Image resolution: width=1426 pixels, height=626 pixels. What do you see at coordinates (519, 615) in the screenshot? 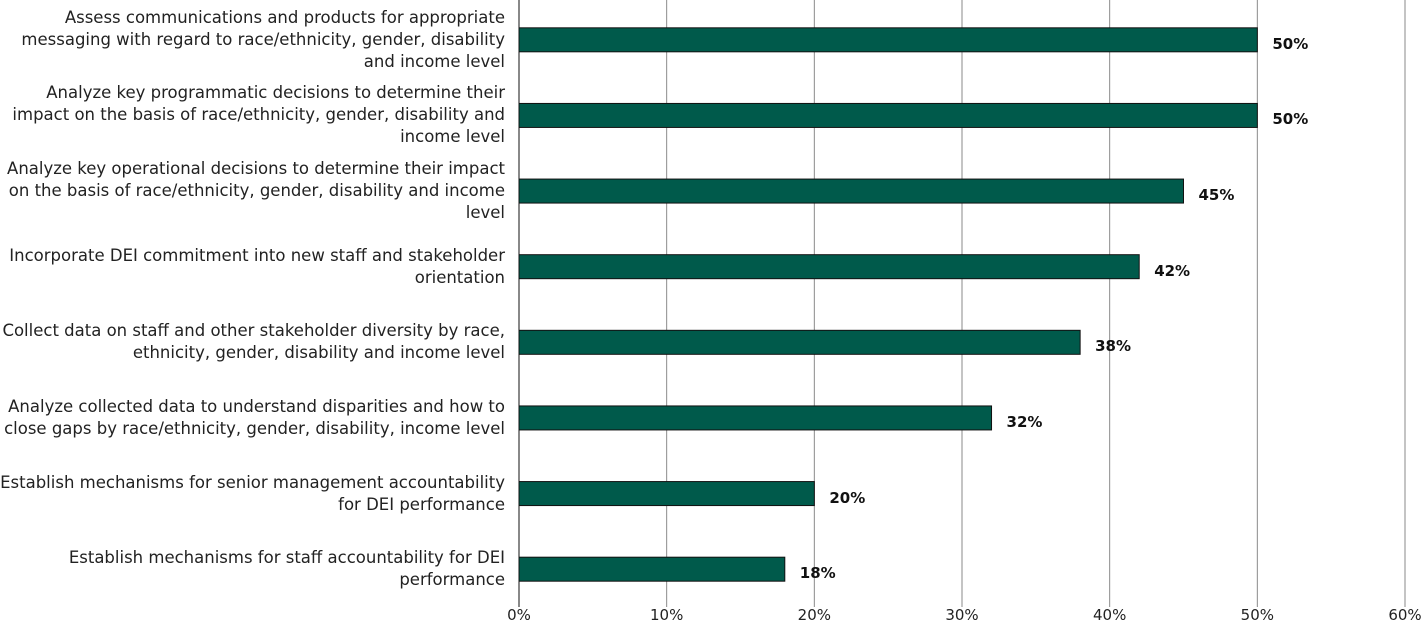
I see `x-tick-label: 0%` at bounding box center [519, 615].